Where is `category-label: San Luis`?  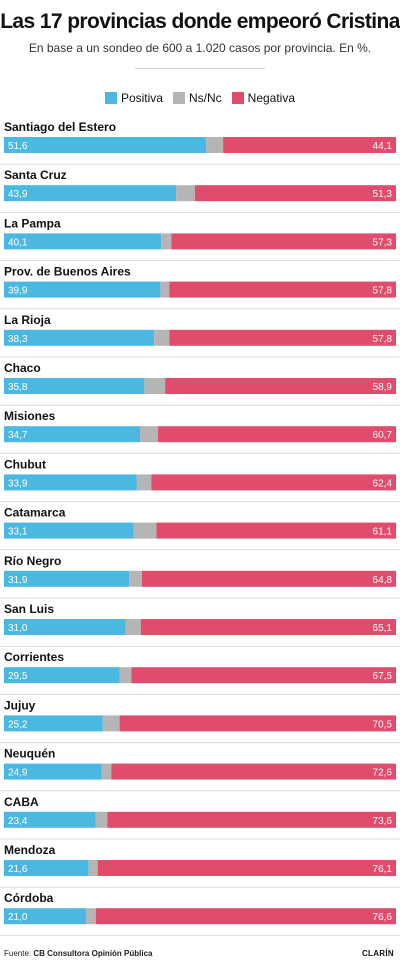
category-label: San Luis is located at coordinates (29, 609).